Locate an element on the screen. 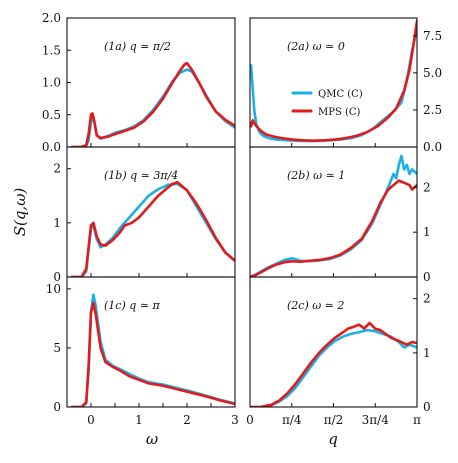 This screenshot has height=463, width=458. panel-1c: 0 5 10 0 1 2 3 (1c) q ≃ π is located at coordinates (142, 351).